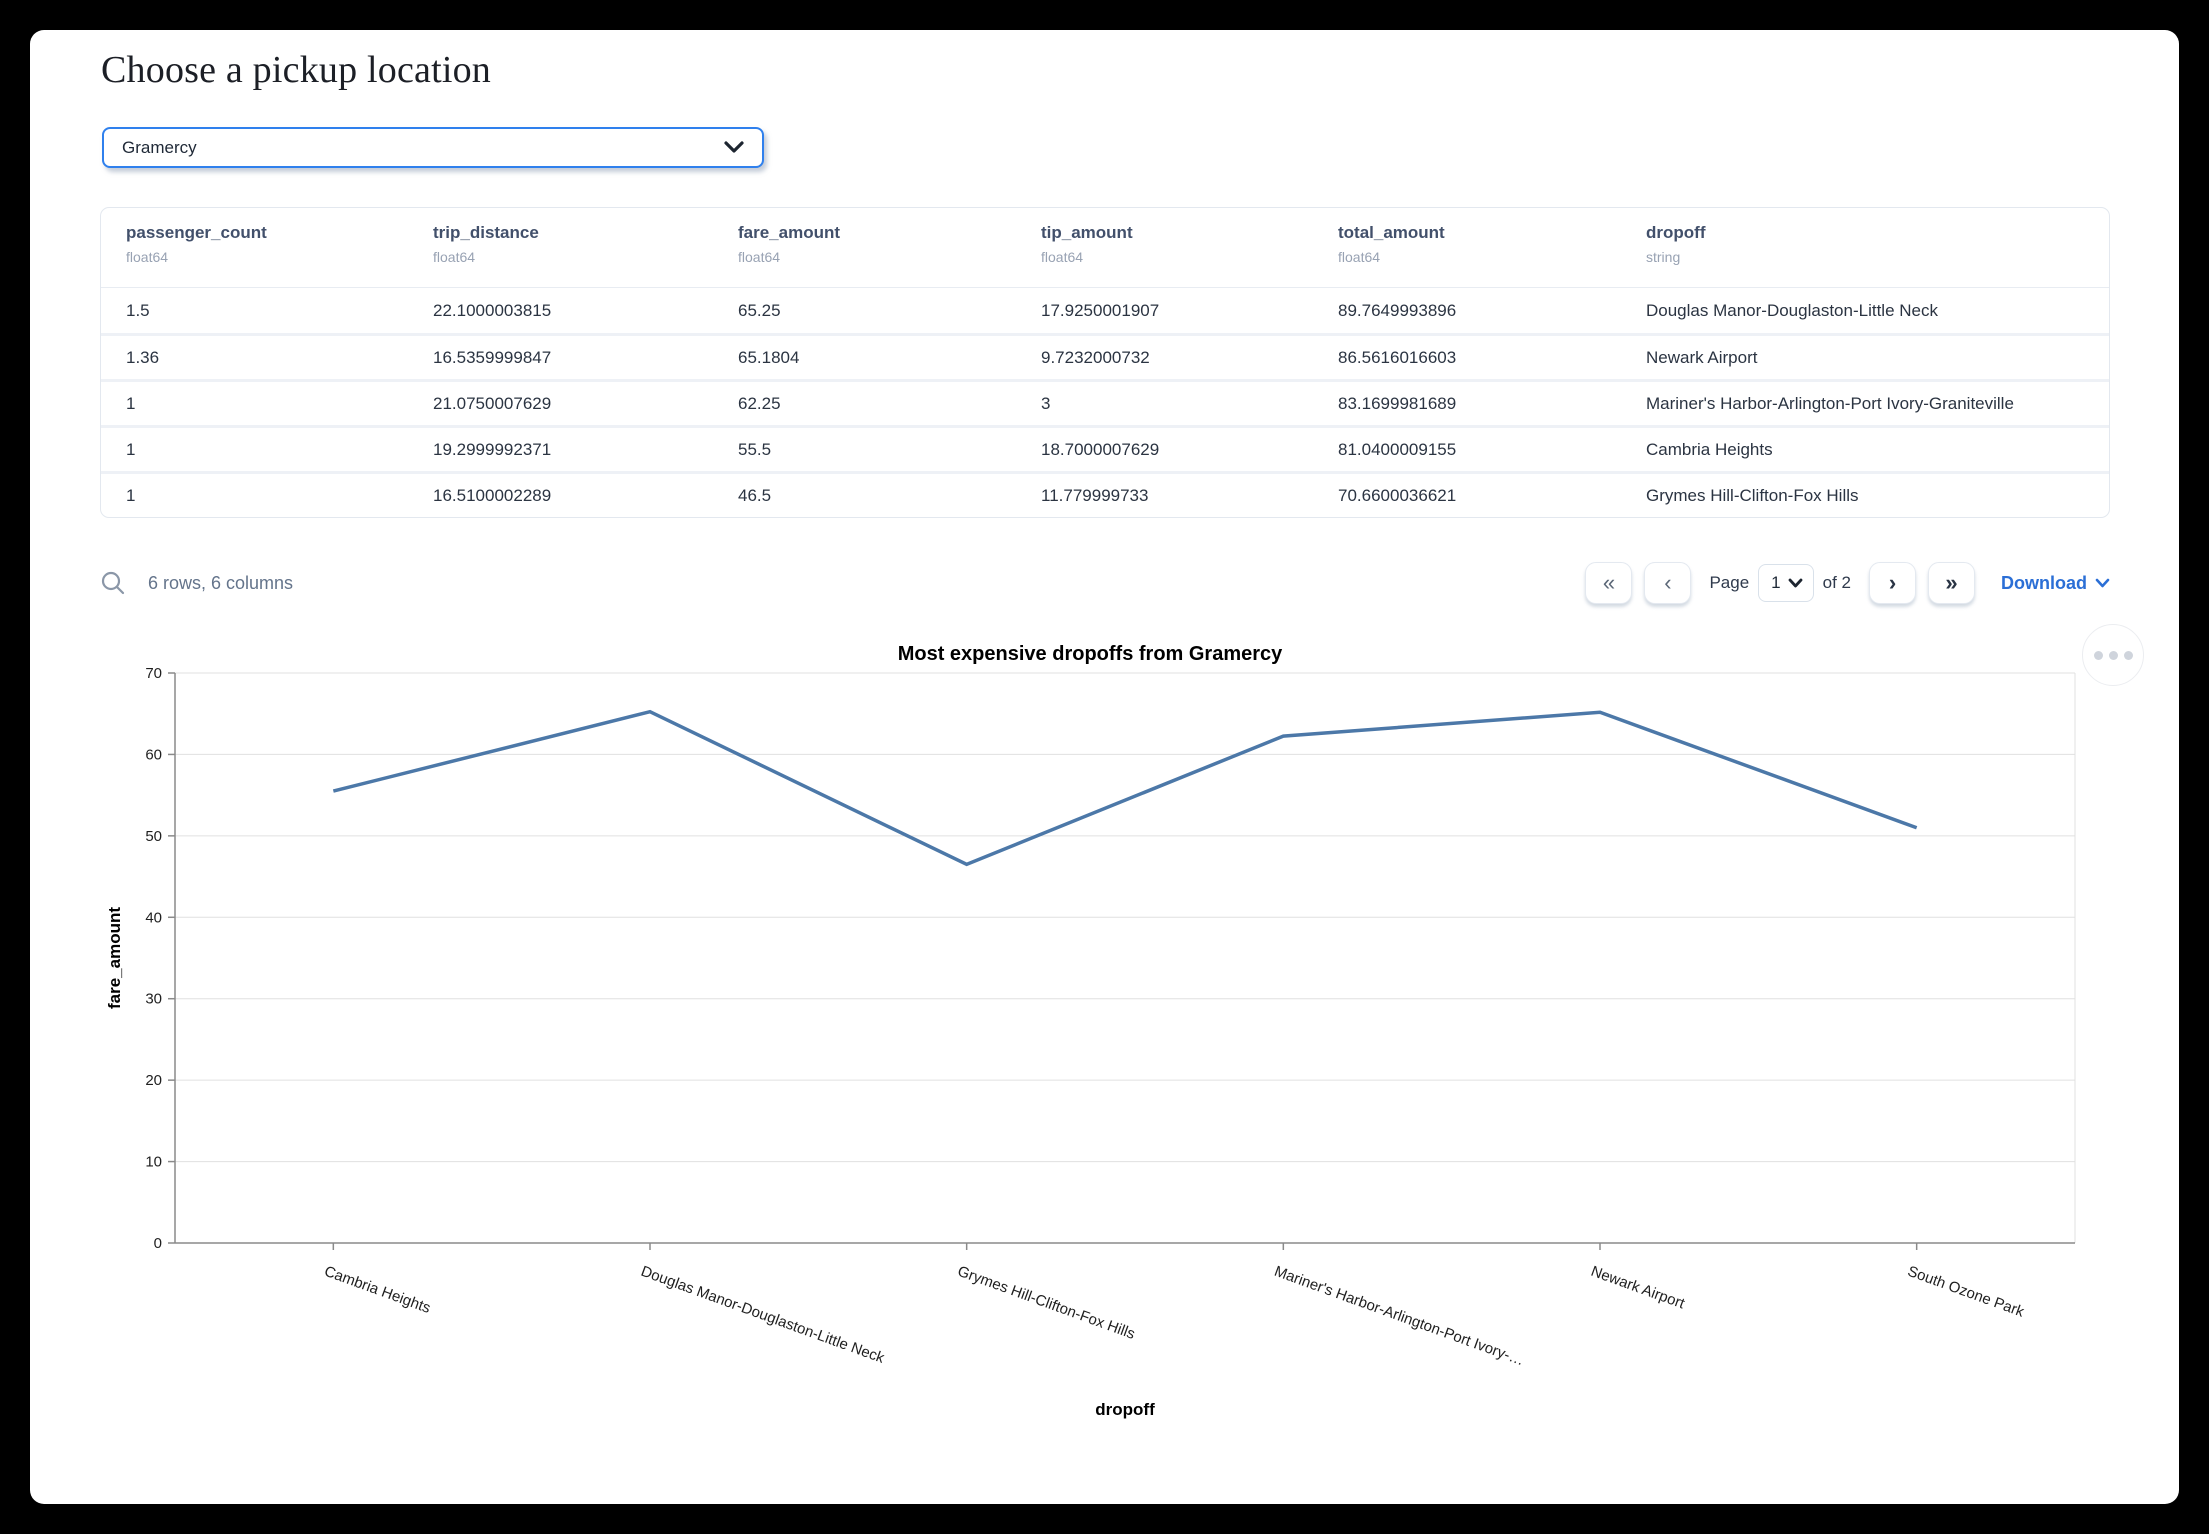 The width and height of the screenshot is (2209, 1534). Describe the element at coordinates (492, 495) in the screenshot. I see `table-cell: 16.5100002289` at that location.